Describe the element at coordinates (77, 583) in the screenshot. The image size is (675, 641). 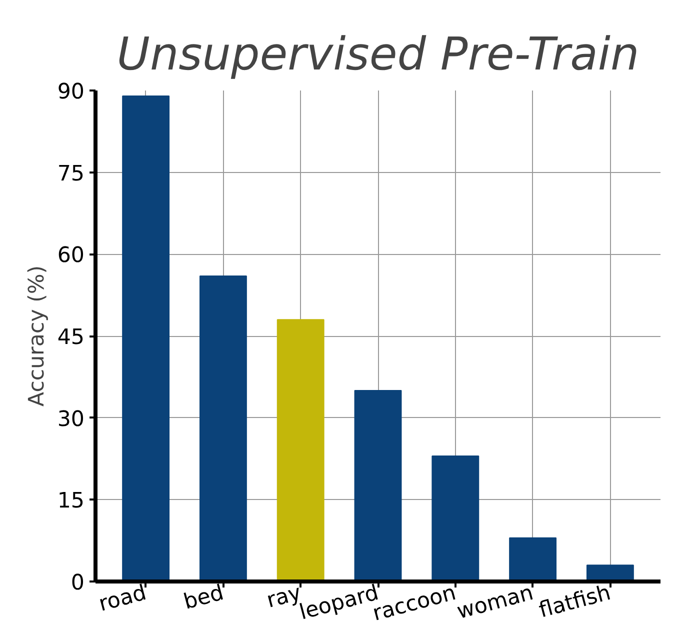
I see `y-tick-label: 0` at that location.